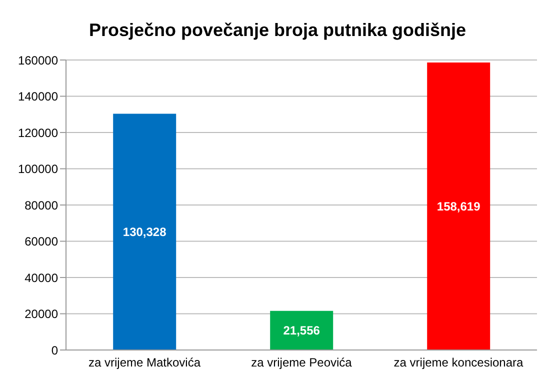 The width and height of the screenshot is (555, 390). I want to click on data-label: 130,328, so click(144, 232).